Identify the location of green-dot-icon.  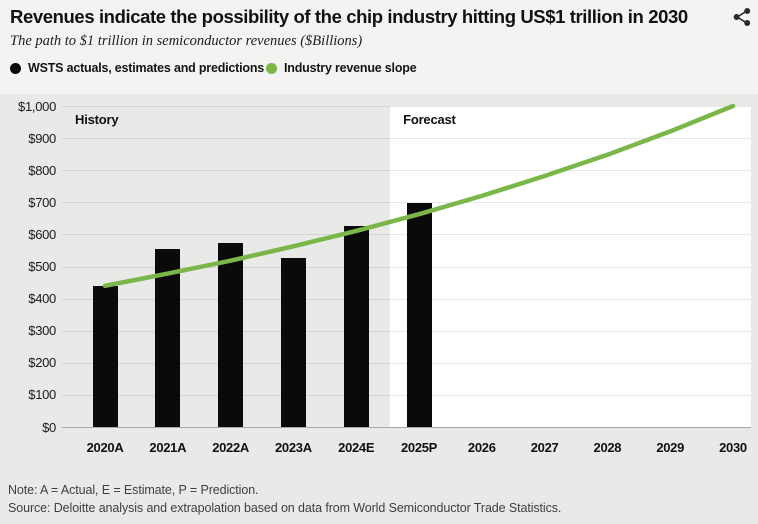
(271, 68).